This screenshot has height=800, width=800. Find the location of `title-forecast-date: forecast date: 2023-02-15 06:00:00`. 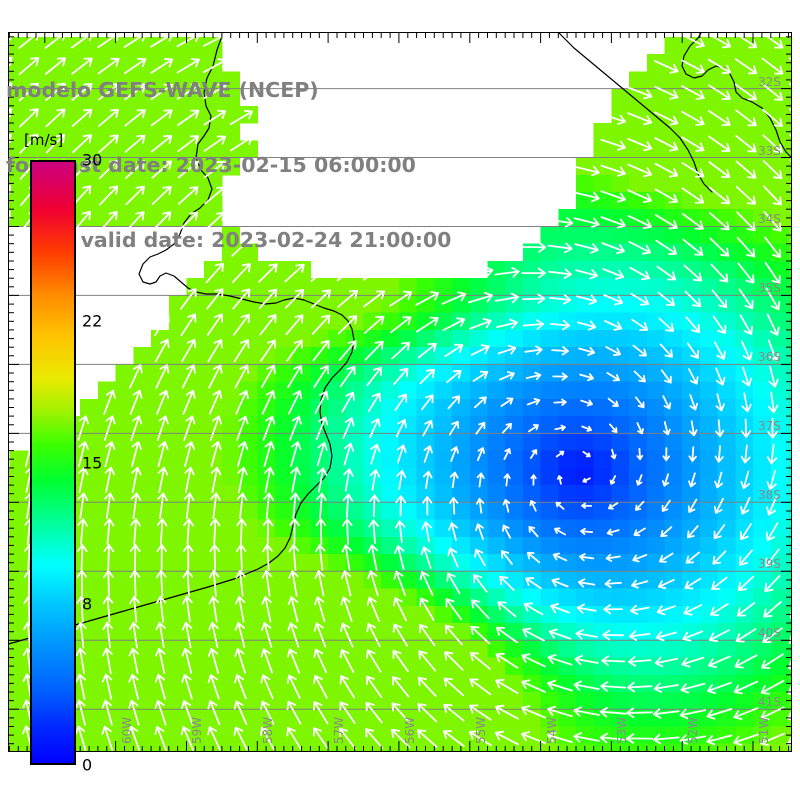

title-forecast-date: forecast date: 2023-02-15 06:00:00 is located at coordinates (211, 165).